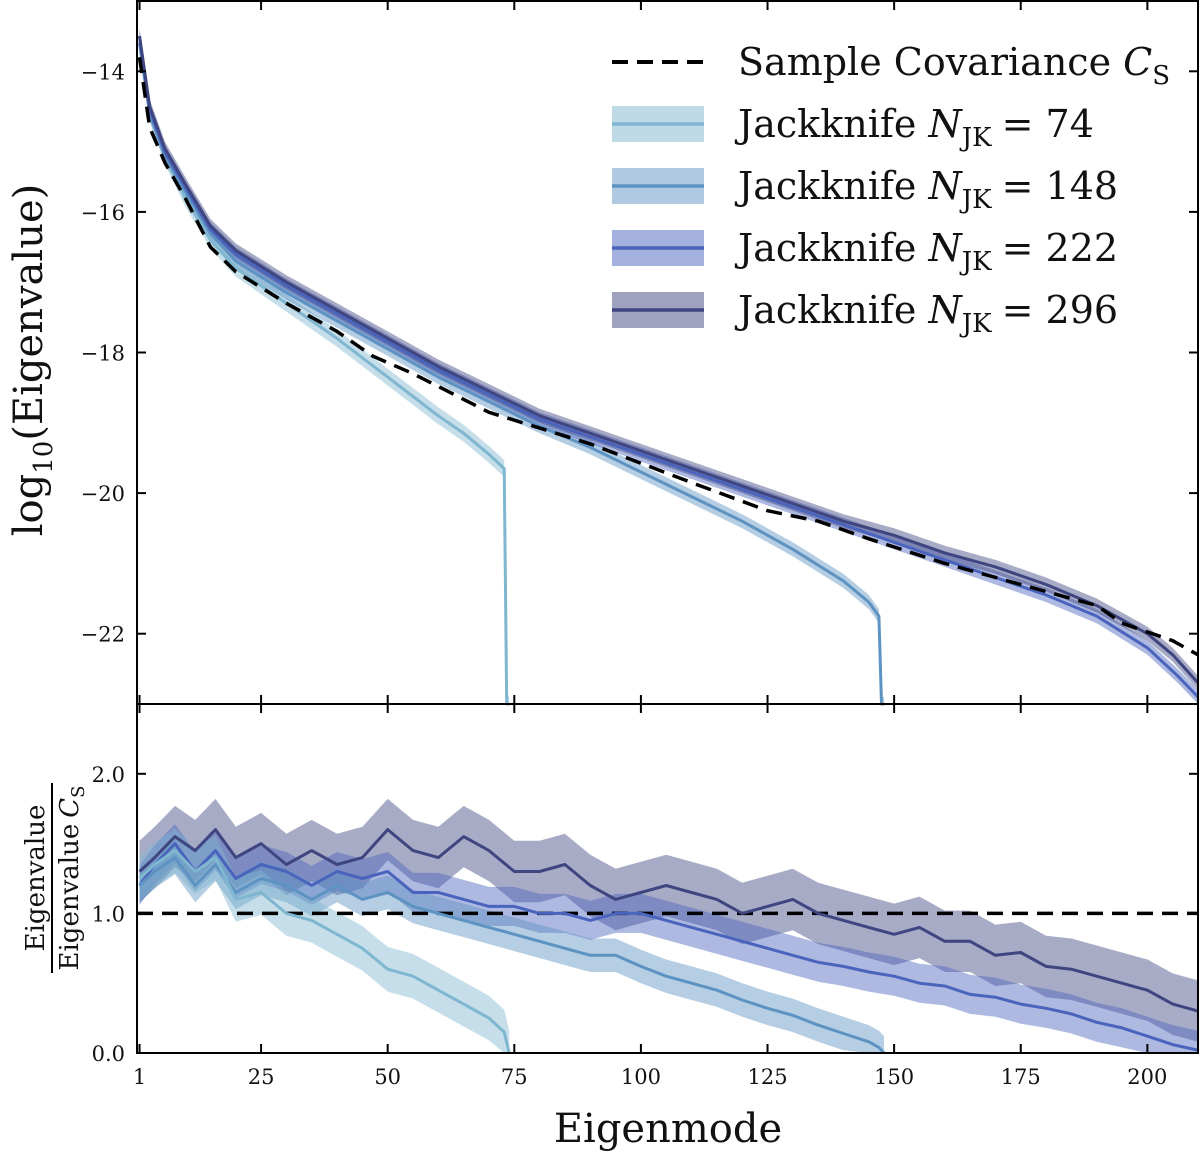 This screenshot has width=1200, height=1154. What do you see at coordinates (32, 360) in the screenshot?
I see `top-ylabel: log10(Eigenvalue)` at bounding box center [32, 360].